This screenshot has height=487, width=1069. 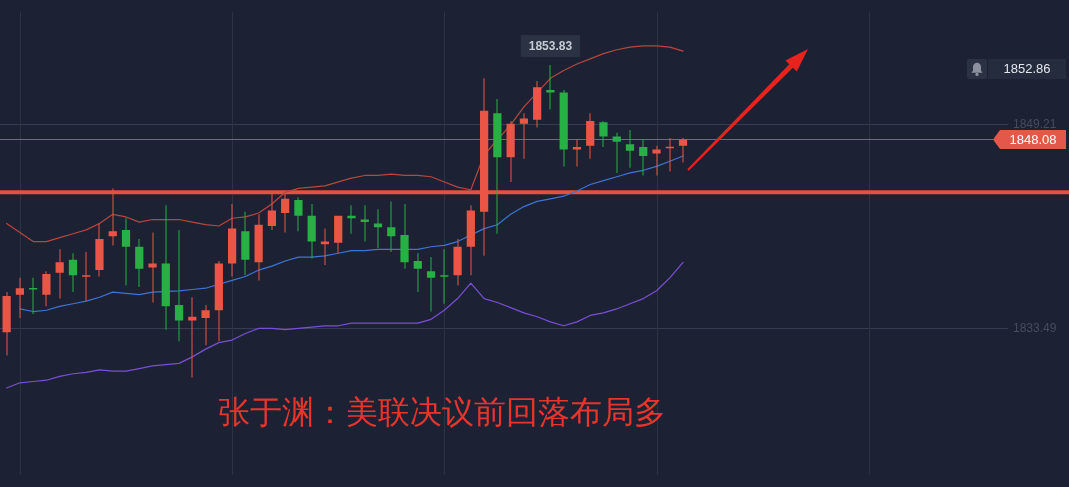 I want to click on ref-line-label: 1848.08, so click(x=1033, y=139).